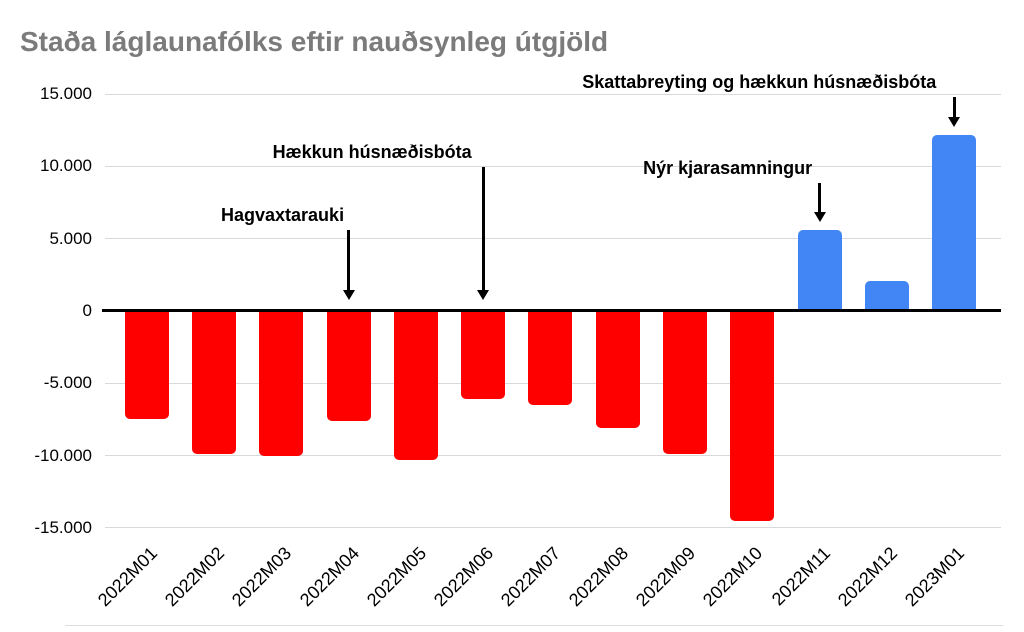 This screenshot has height=632, width=1024. What do you see at coordinates (550, 358) in the screenshot?
I see `bar-2022M07` at bounding box center [550, 358].